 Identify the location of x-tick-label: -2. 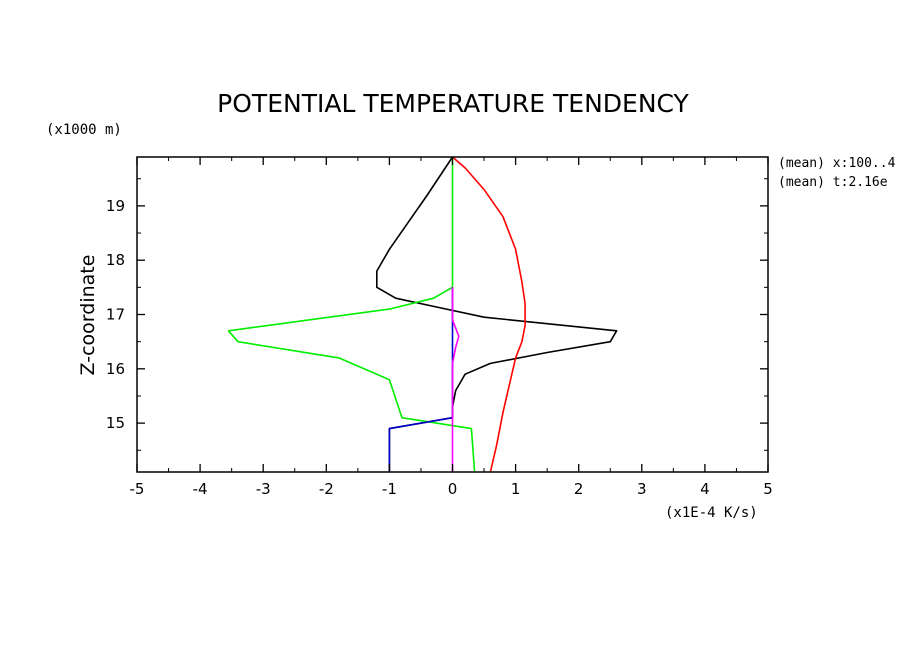
(326, 489).